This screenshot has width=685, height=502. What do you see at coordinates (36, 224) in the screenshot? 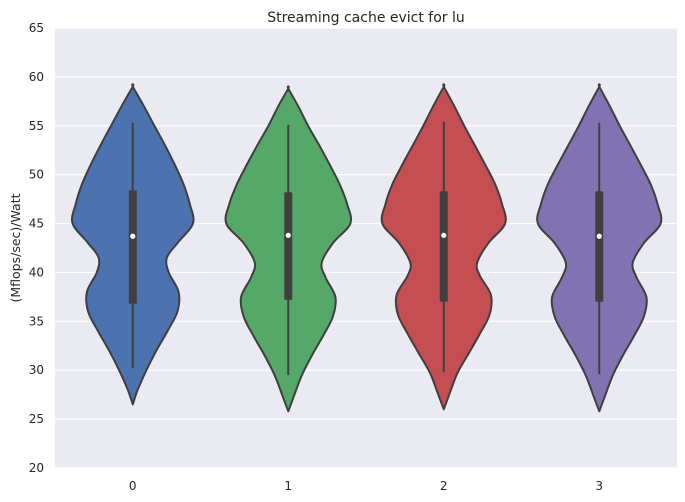
I see `y-tick-label-45: 45` at bounding box center [36, 224].